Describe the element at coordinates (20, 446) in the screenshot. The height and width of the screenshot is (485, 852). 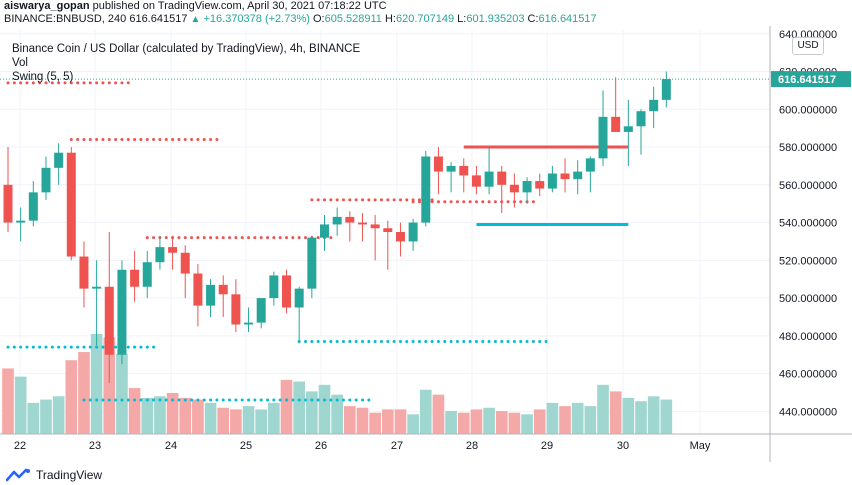
I see `x-tick-label: 22` at that location.